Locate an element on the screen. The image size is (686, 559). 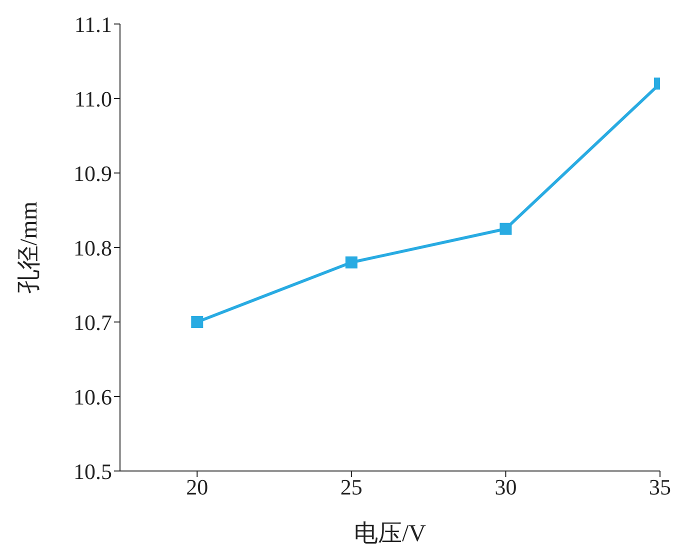
x-tick-label: 20 is located at coordinates (197, 487).